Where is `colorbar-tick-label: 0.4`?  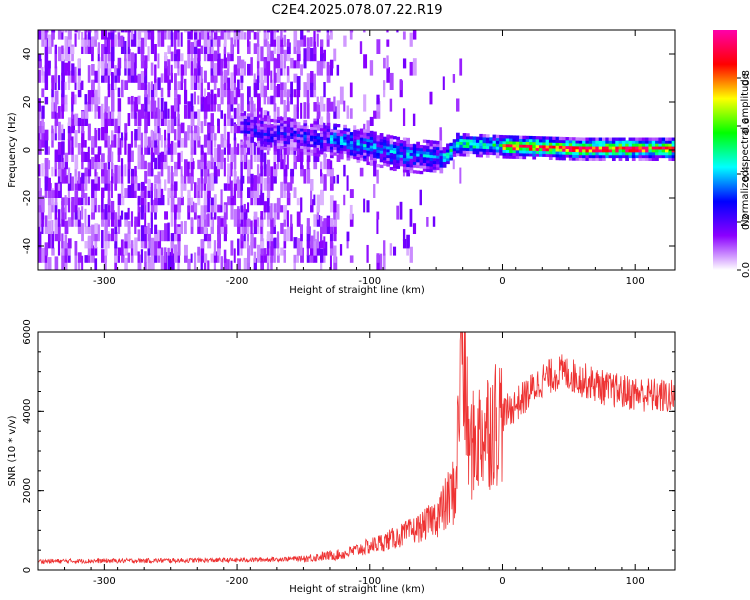
colorbar-tick-label: 0.4 is located at coordinates (745, 174).